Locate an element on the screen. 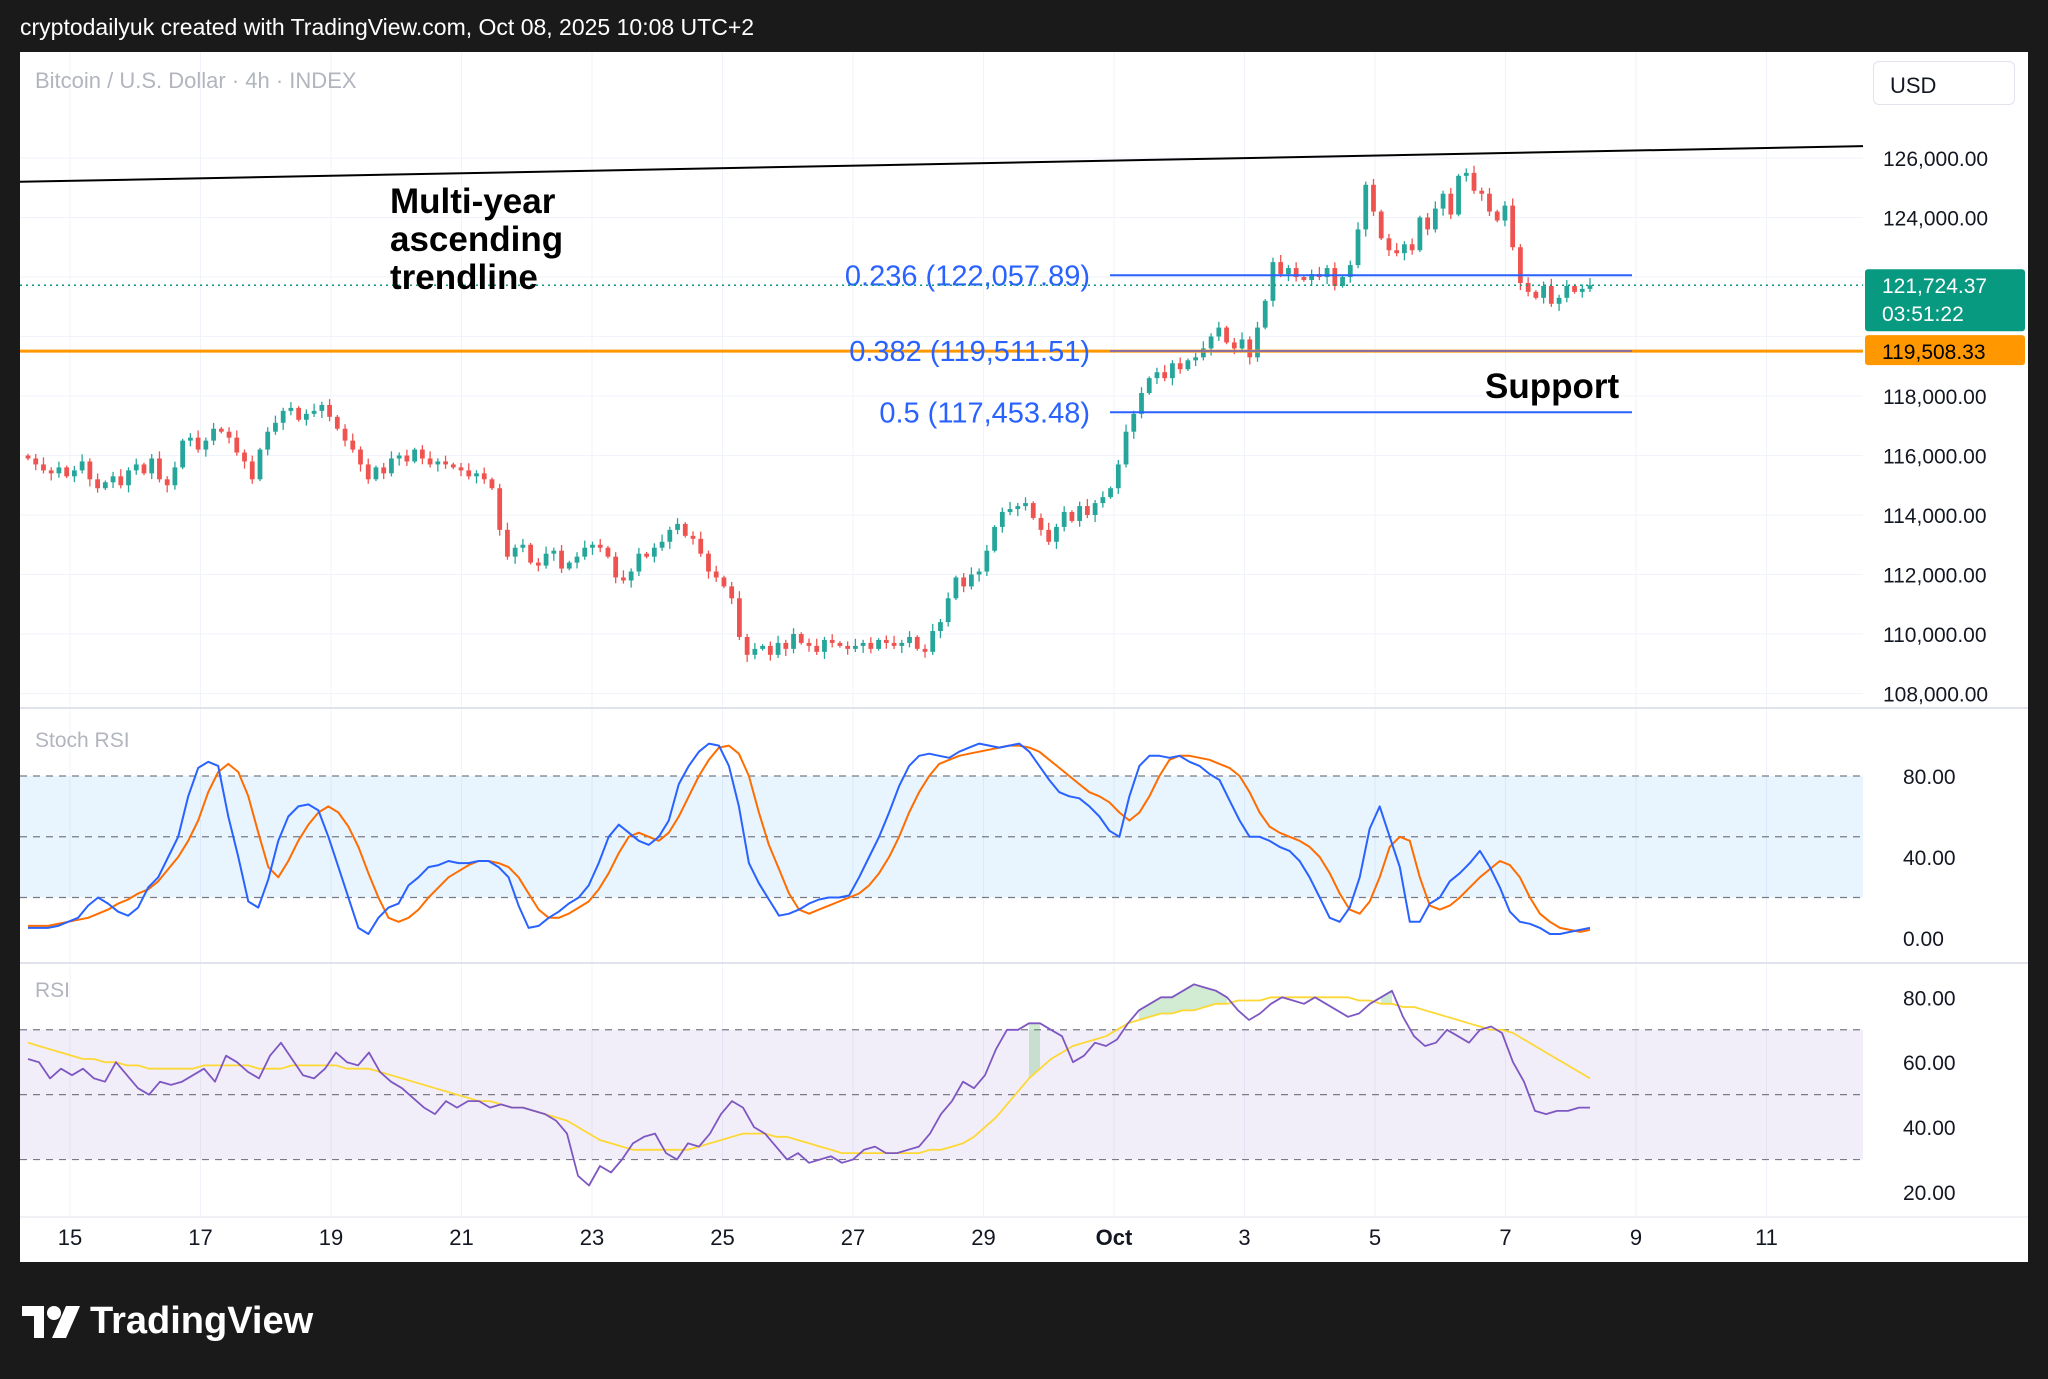 This screenshot has height=1379, width=2048. stoch-rsi-pane-title: Stoch RSI is located at coordinates (82, 740).